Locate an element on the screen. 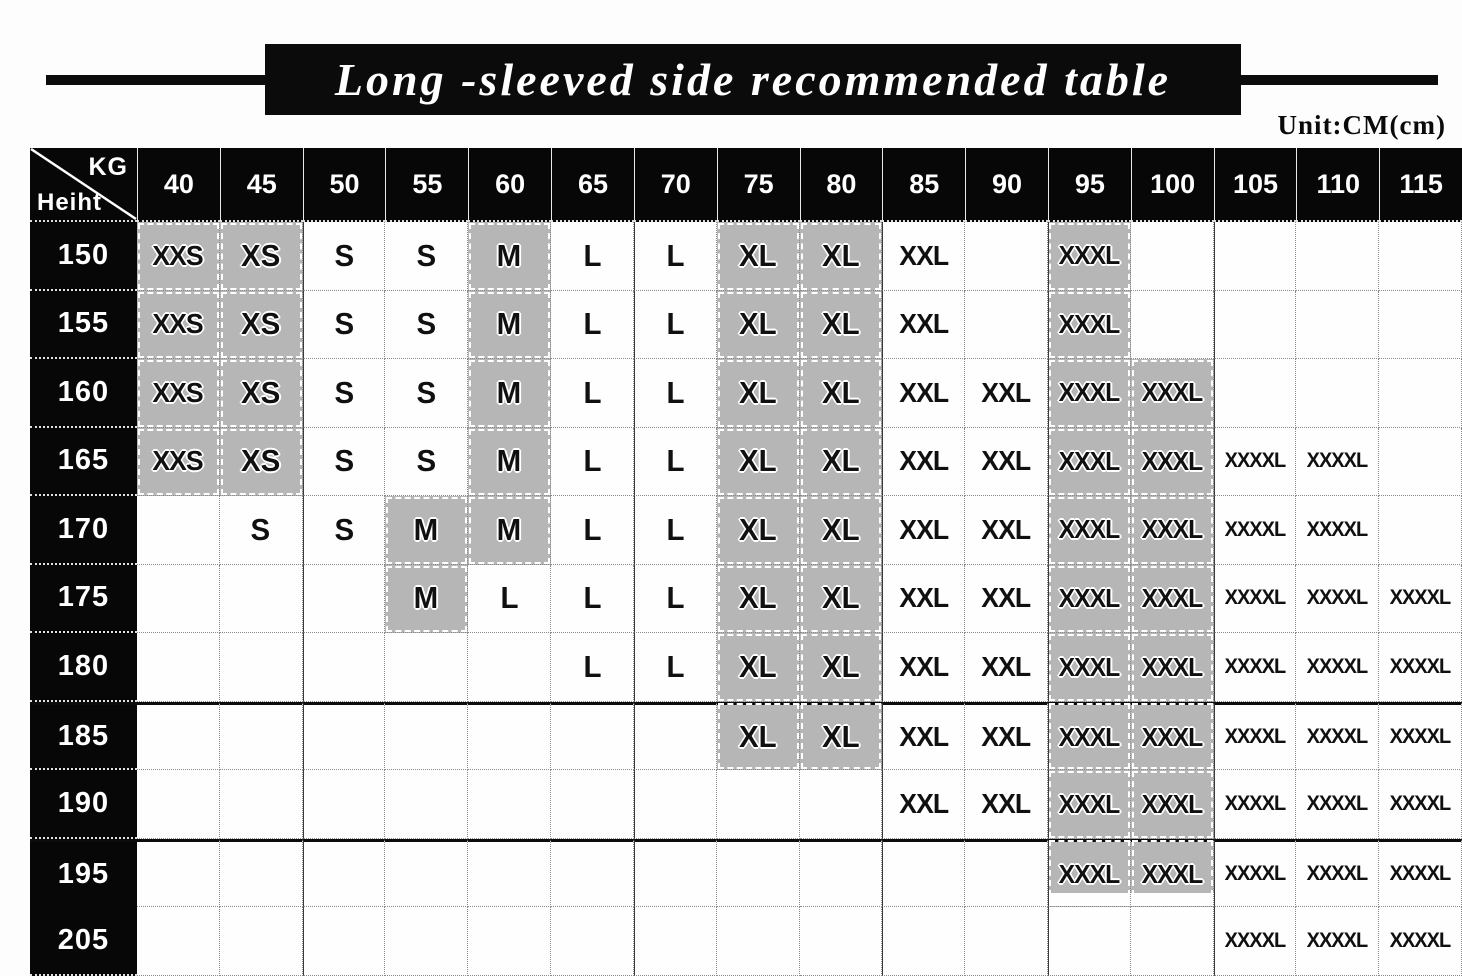 The image size is (1462, 976). cell-155-55: S is located at coordinates (427, 325).